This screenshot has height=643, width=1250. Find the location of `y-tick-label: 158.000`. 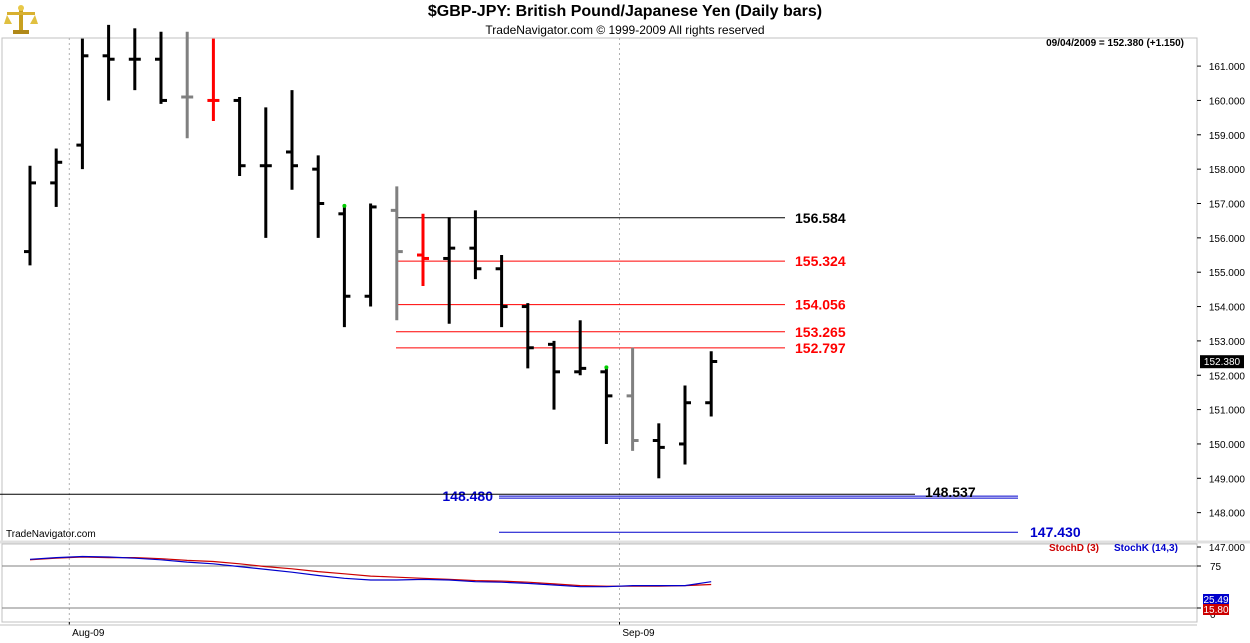

y-tick-label: 158.000 is located at coordinates (1227, 170).